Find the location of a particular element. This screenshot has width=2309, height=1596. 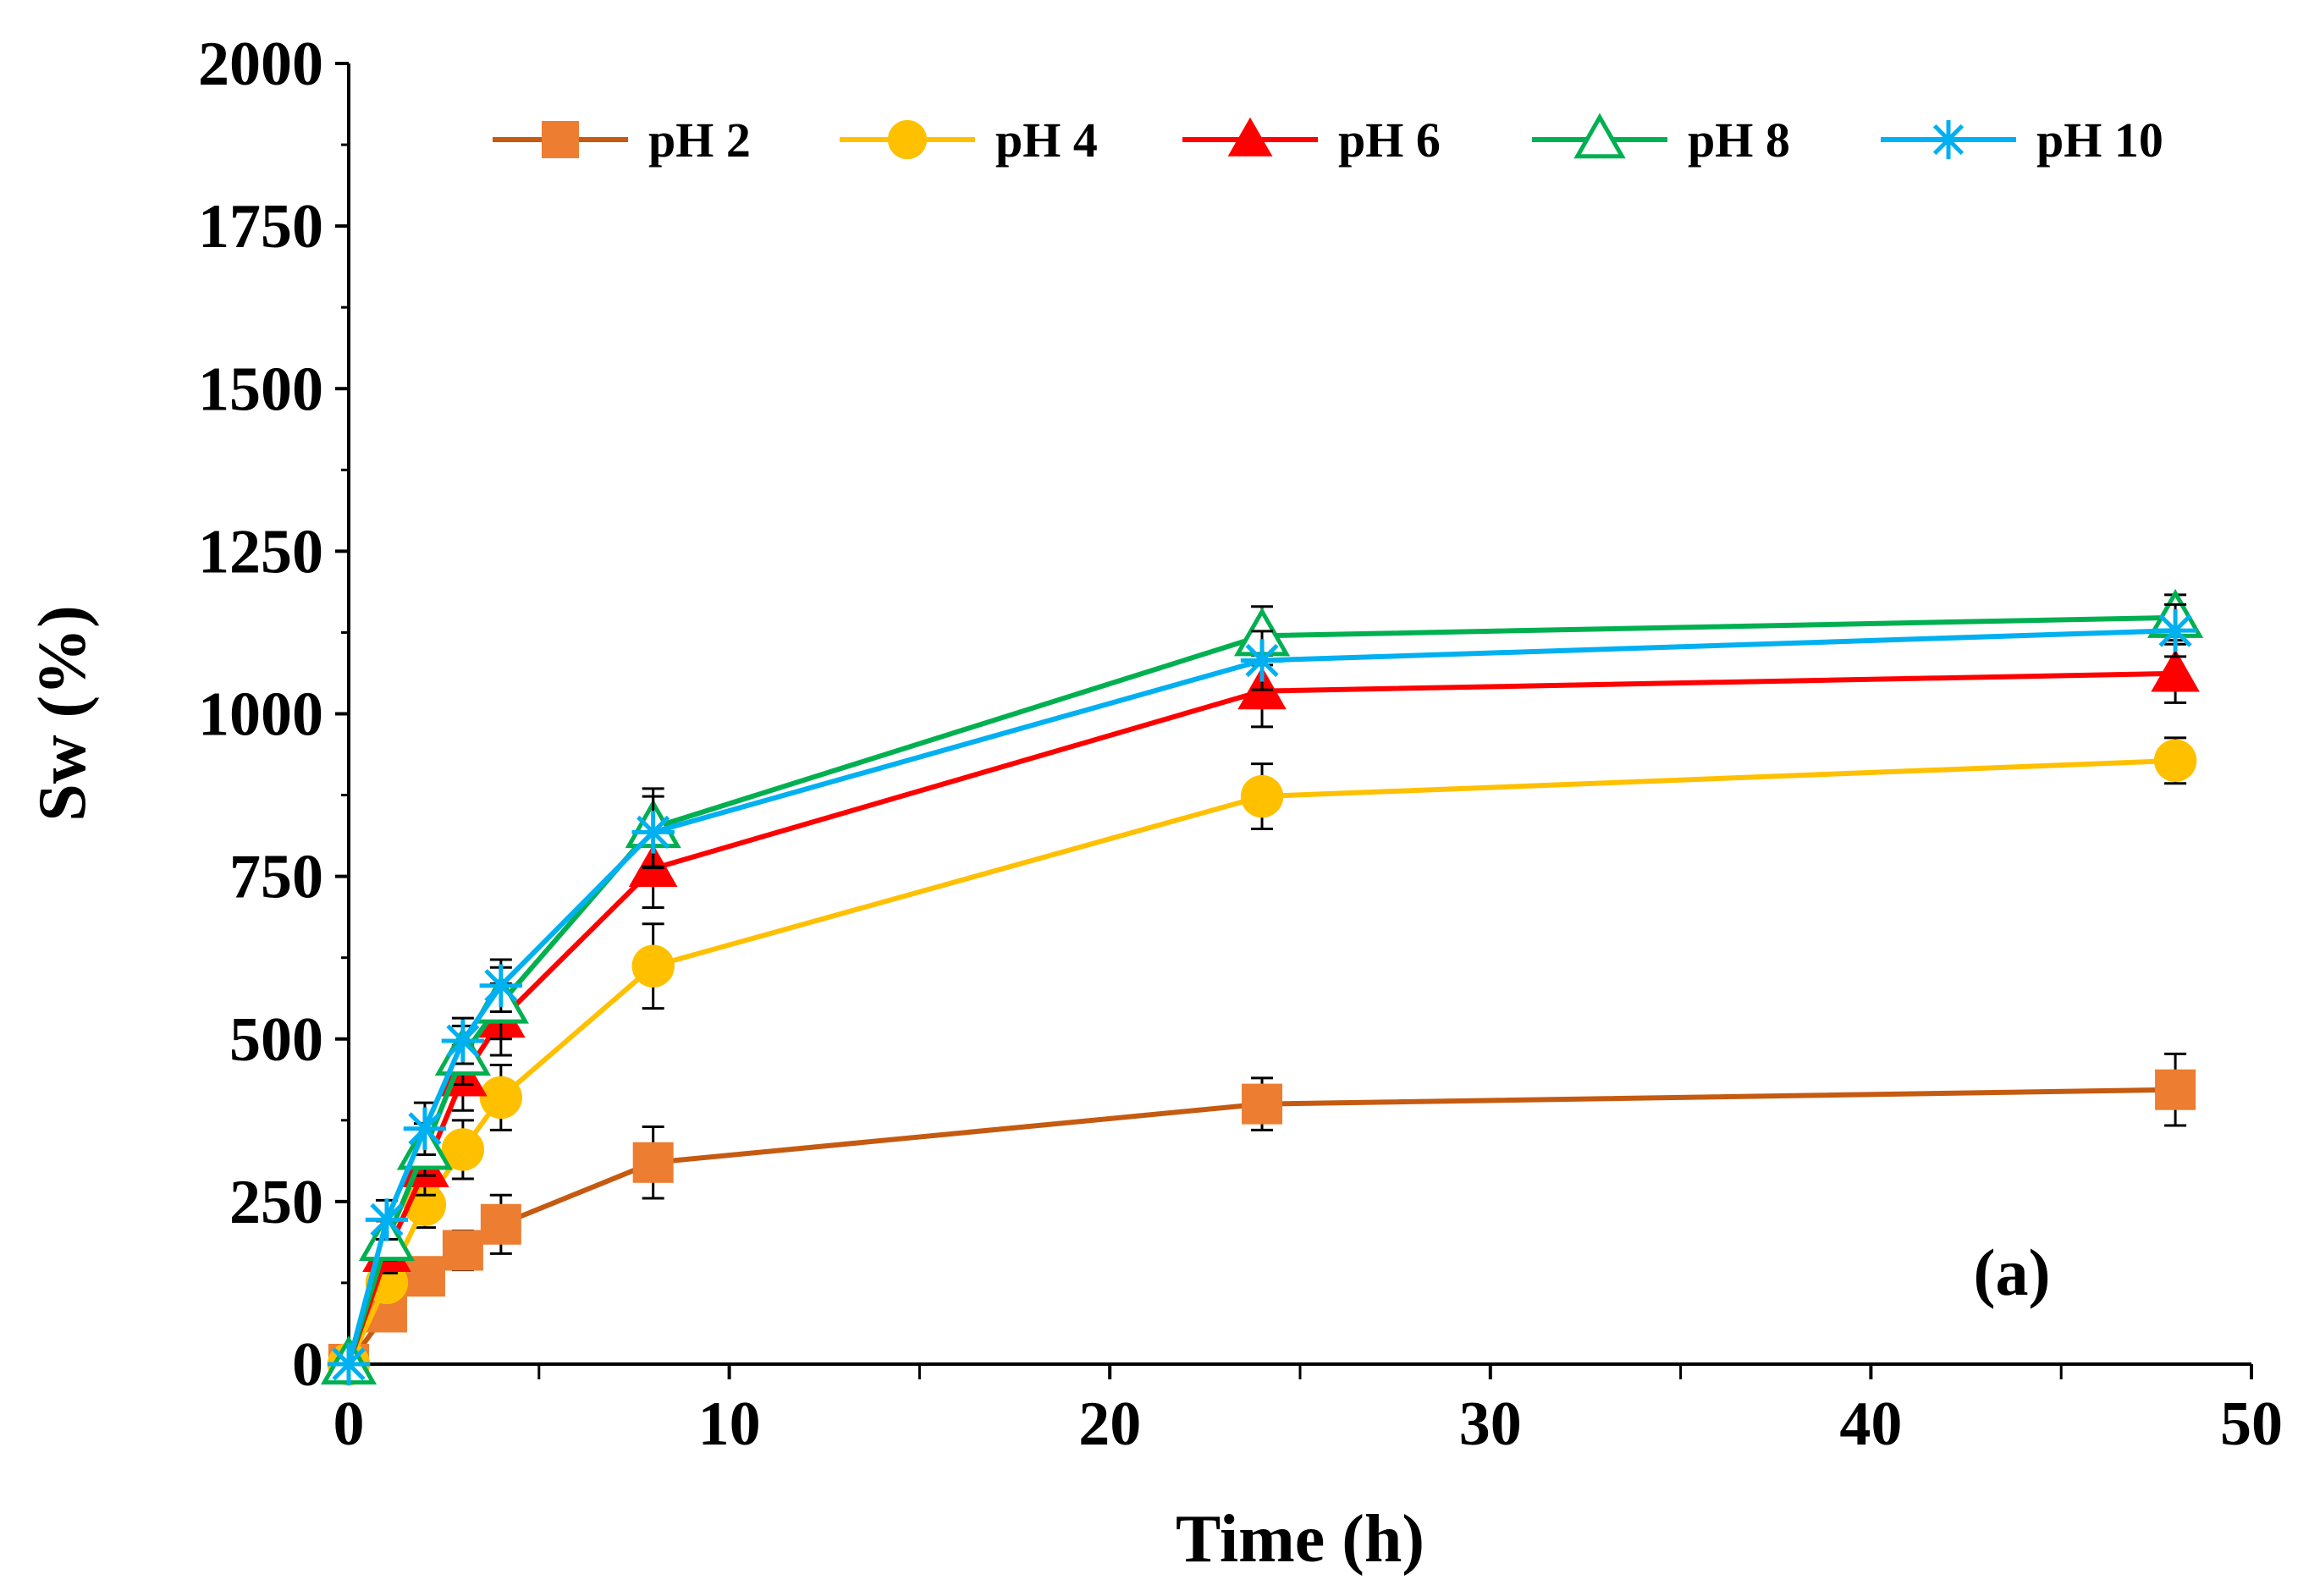

y-tick-label: 0 is located at coordinates (307, 1365).